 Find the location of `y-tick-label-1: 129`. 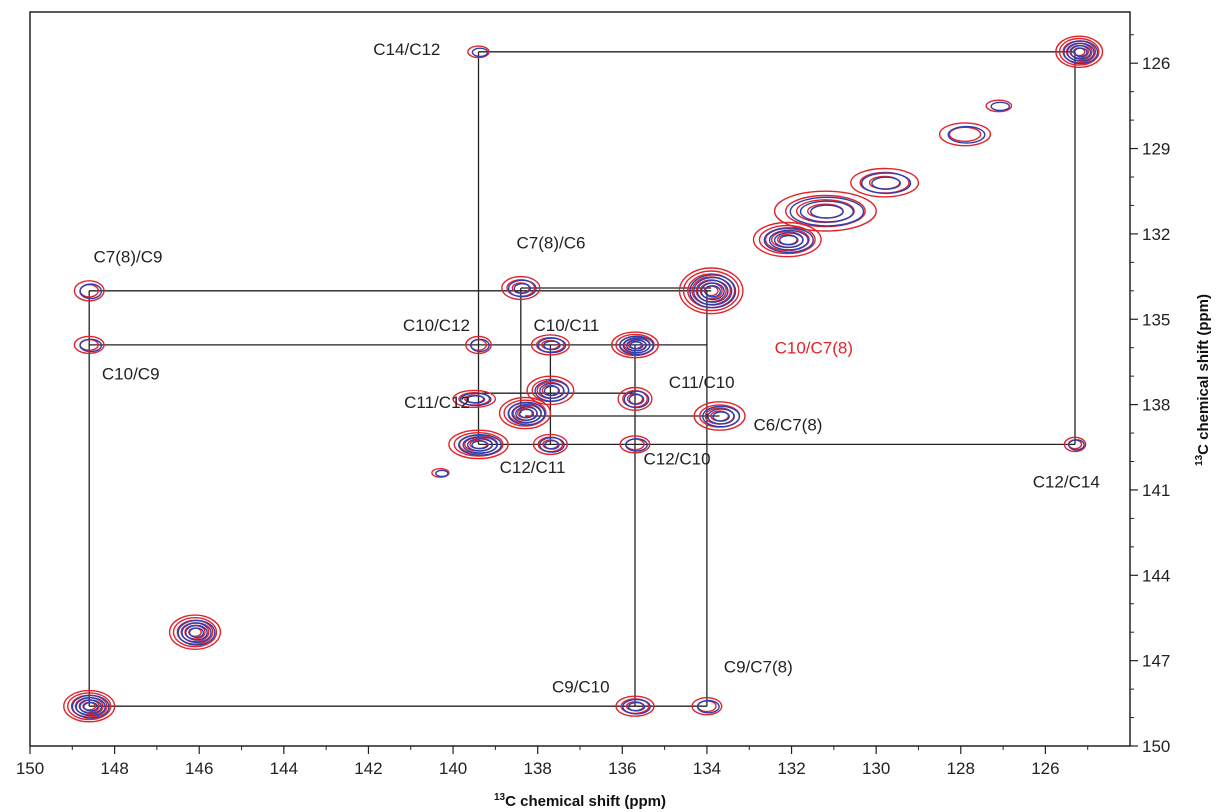

y-tick-label-1: 129 is located at coordinates (1156, 149).